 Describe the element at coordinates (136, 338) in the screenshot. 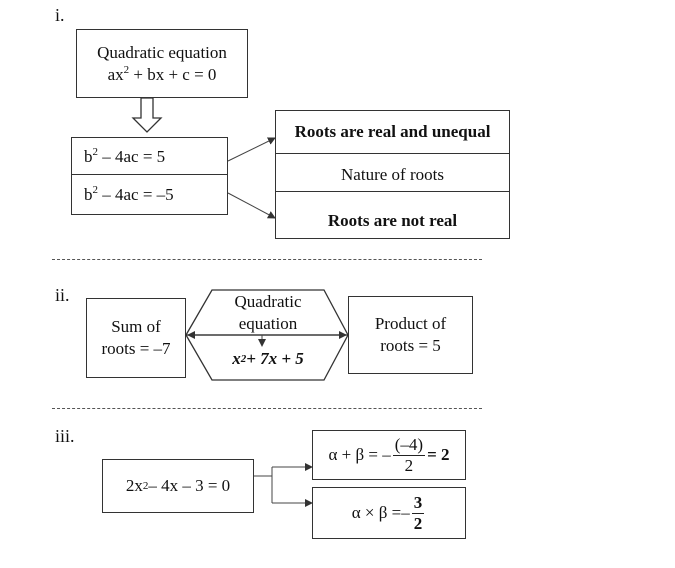

I see `sum-of-roots-box: Sum of roots = –7` at that location.